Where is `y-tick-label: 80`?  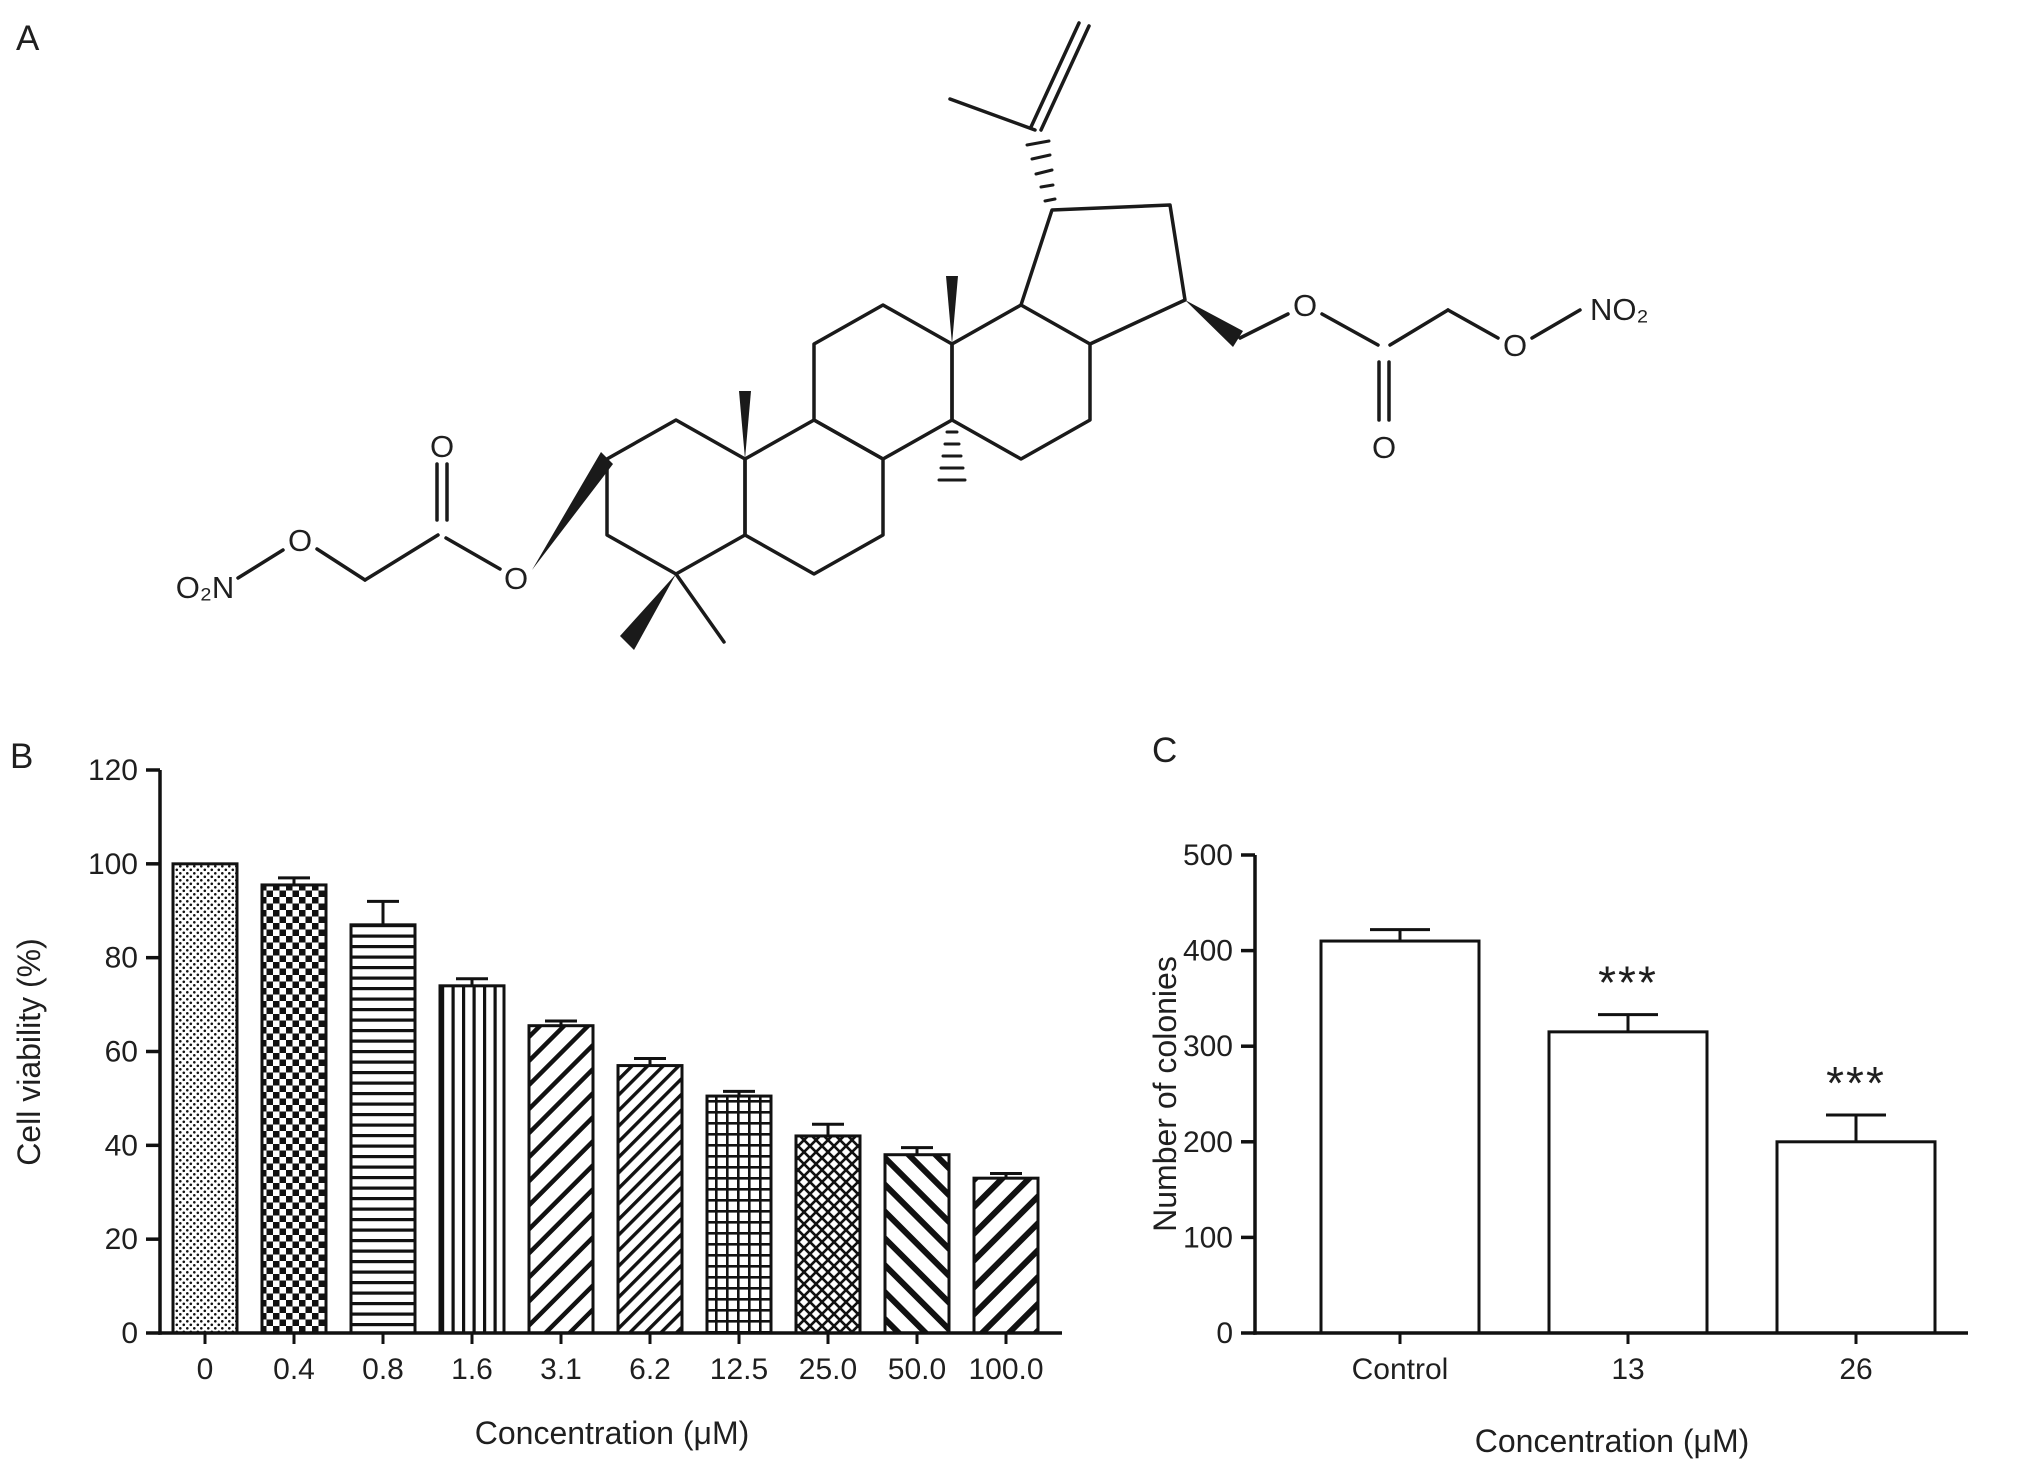
y-tick-label: 80 is located at coordinates (121, 958).